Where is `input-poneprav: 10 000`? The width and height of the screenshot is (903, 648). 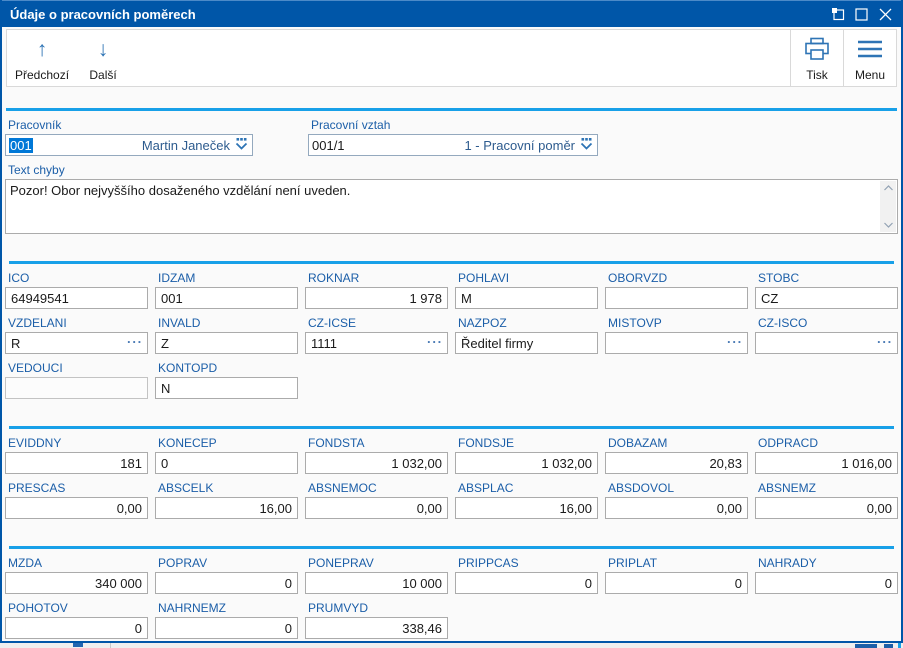 input-poneprav: 10 000 is located at coordinates (376, 583).